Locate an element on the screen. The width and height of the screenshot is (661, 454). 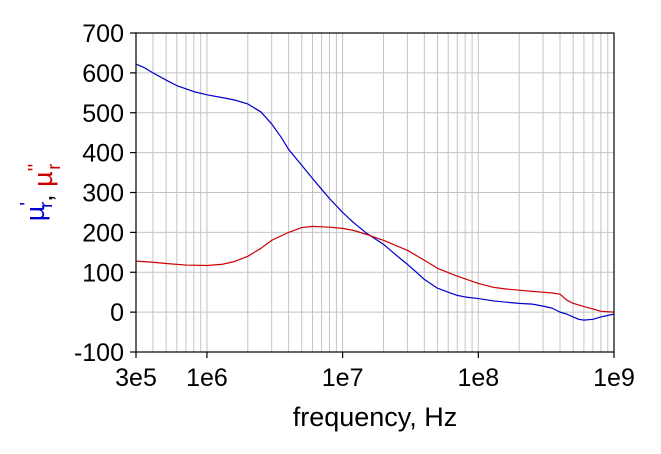
y-tick-label: 200 is located at coordinates (103, 233).